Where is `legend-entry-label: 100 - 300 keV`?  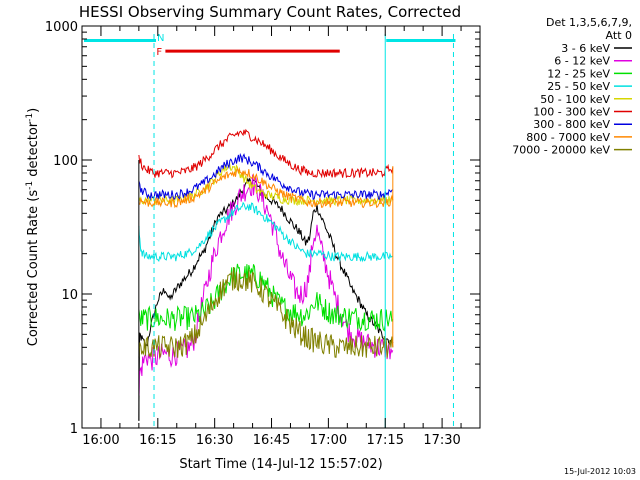
legend-entry-label: 100 - 300 keV is located at coordinates (571, 112).